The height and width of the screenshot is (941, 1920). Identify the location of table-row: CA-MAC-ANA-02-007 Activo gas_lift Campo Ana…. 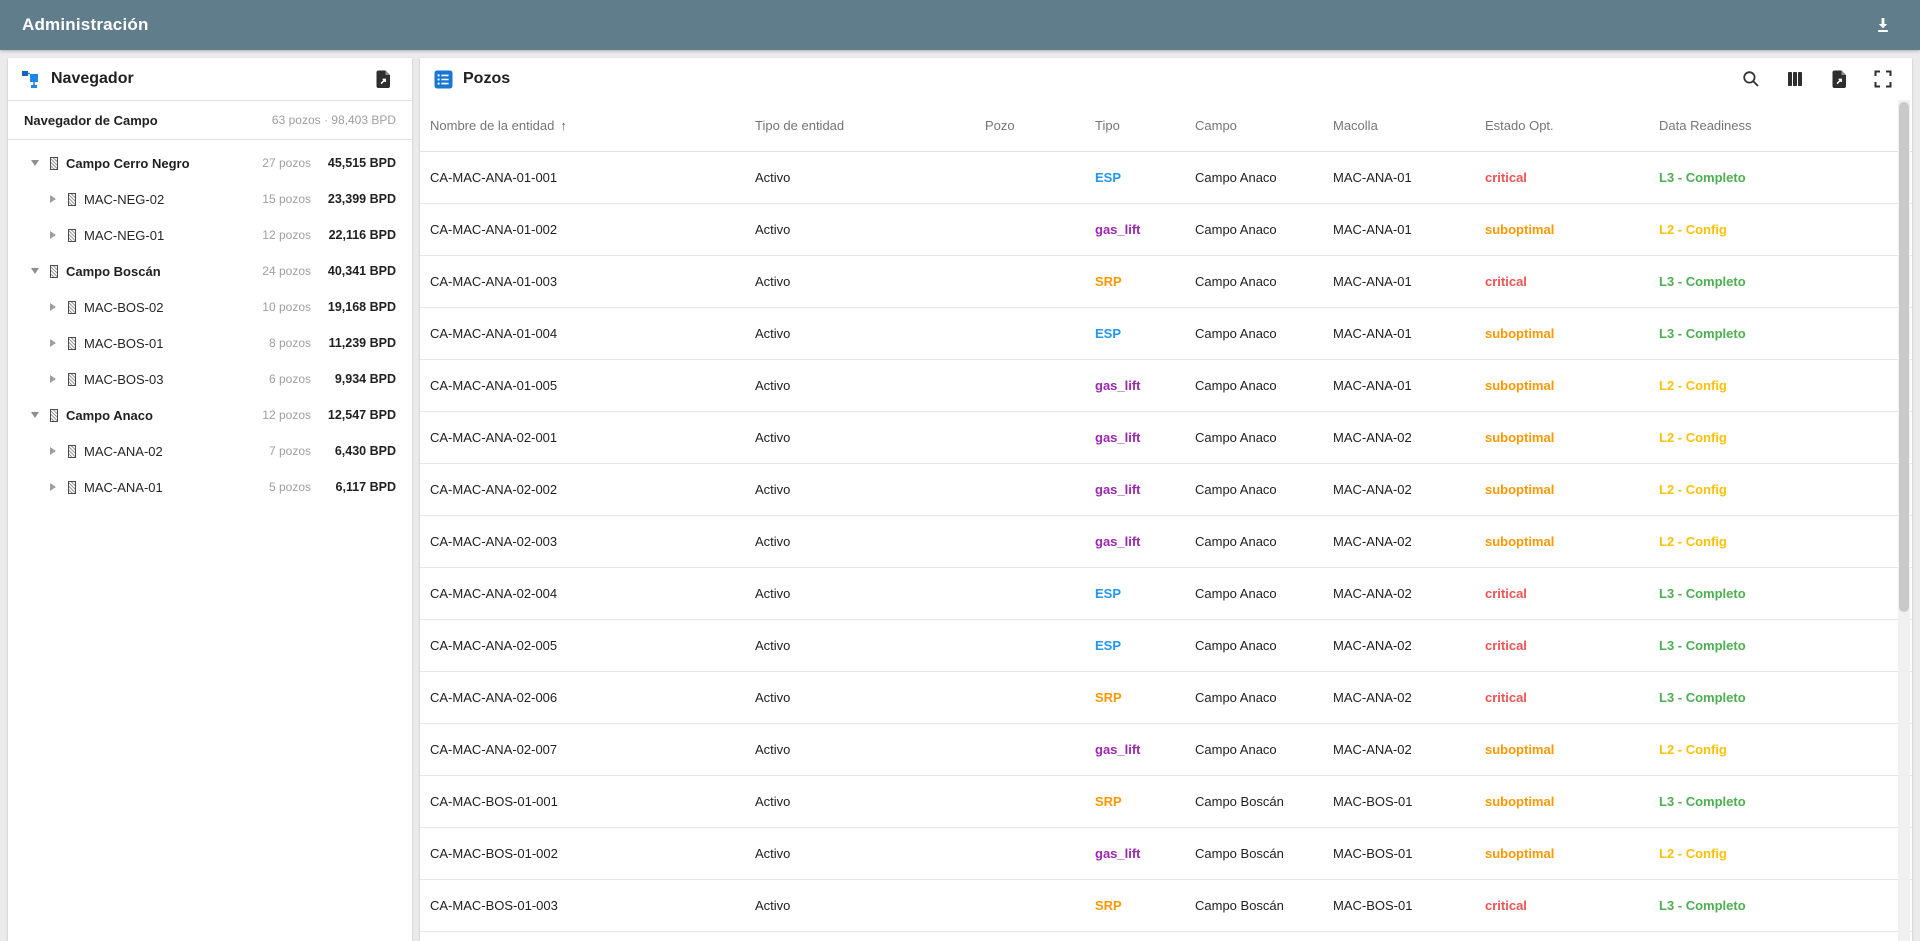
(1166, 750).